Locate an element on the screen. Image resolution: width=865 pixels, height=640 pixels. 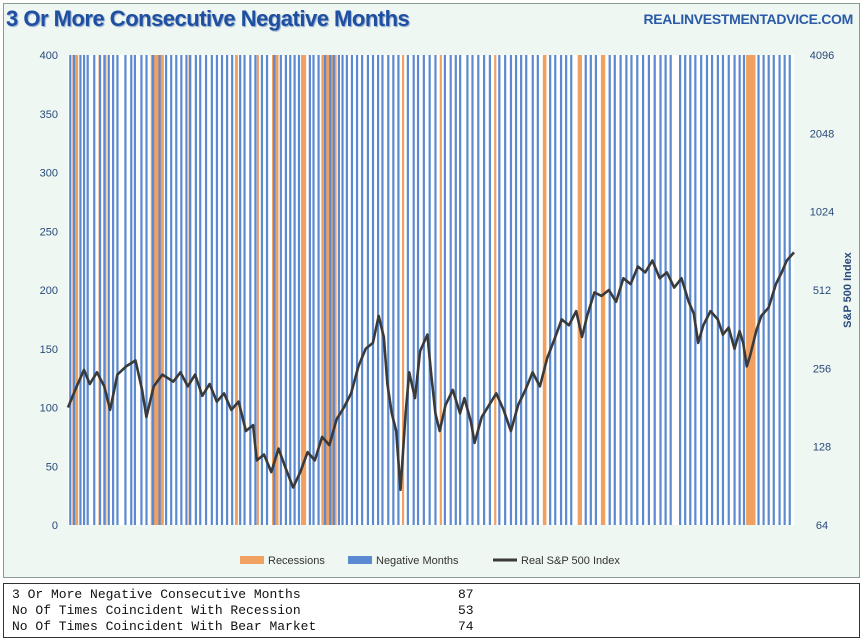
stat-value: 53 is located at coordinates (466, 610).